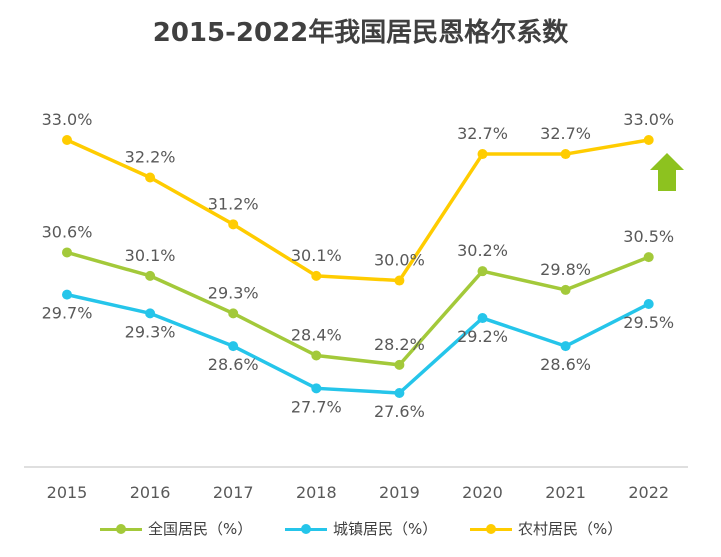 The height and width of the screenshot is (557, 721). What do you see at coordinates (67, 231) in the screenshot?
I see `data-label-national-2015: 30.6%` at bounding box center [67, 231].